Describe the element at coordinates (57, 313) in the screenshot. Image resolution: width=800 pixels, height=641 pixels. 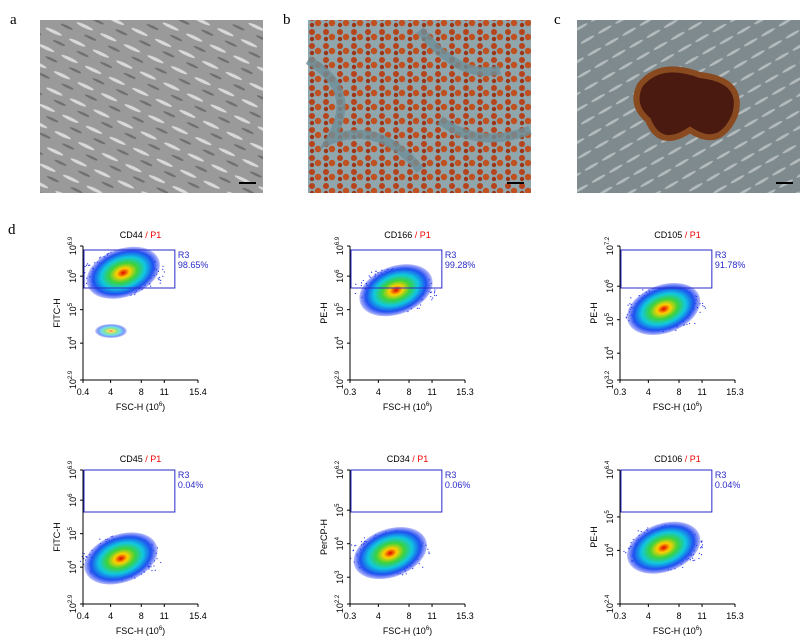
I see `y-axis-label: FITC-H` at that location.